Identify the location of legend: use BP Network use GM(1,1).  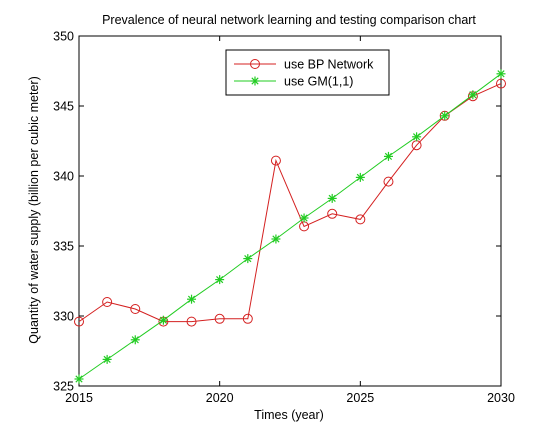
(307, 72).